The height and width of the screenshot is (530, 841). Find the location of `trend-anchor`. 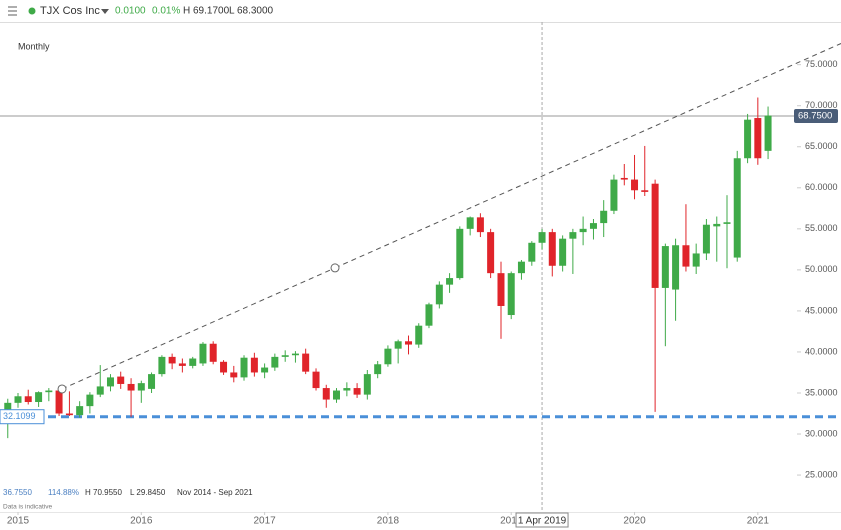

trend-anchor is located at coordinates (335, 268).